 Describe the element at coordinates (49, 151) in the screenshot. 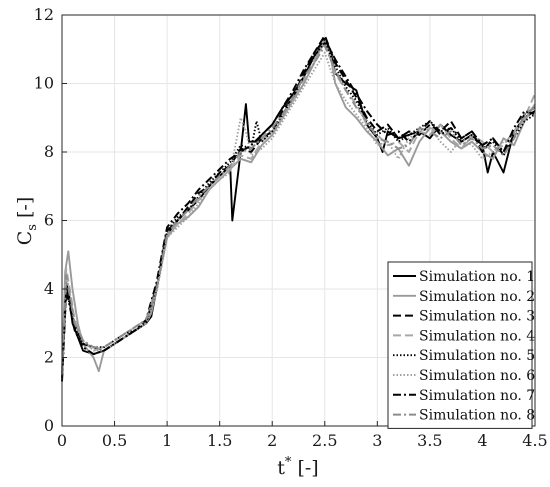

I see `y-tick-label: 8` at that location.